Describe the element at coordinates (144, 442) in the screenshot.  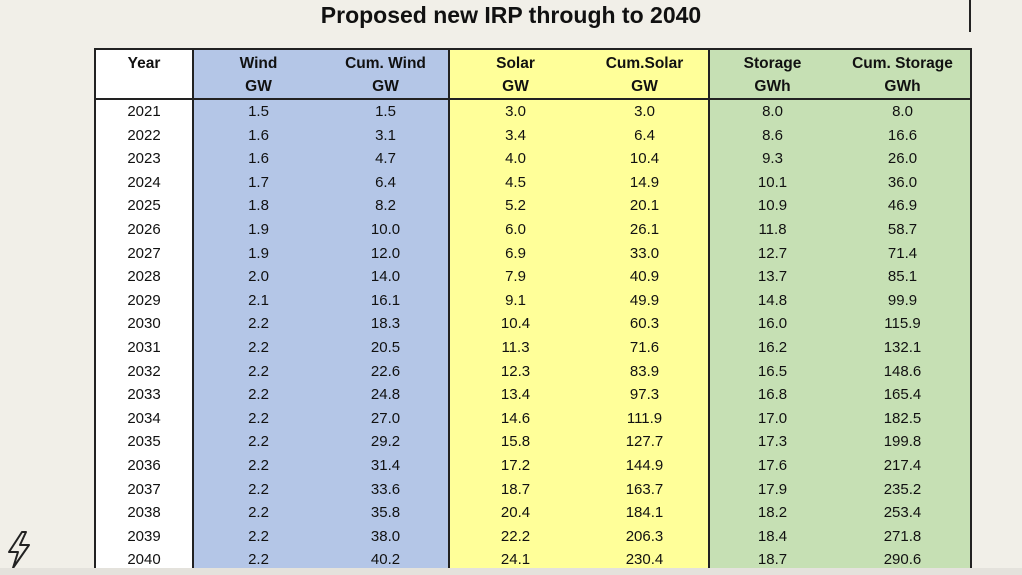
I see `table-cell: 2035` at that location.